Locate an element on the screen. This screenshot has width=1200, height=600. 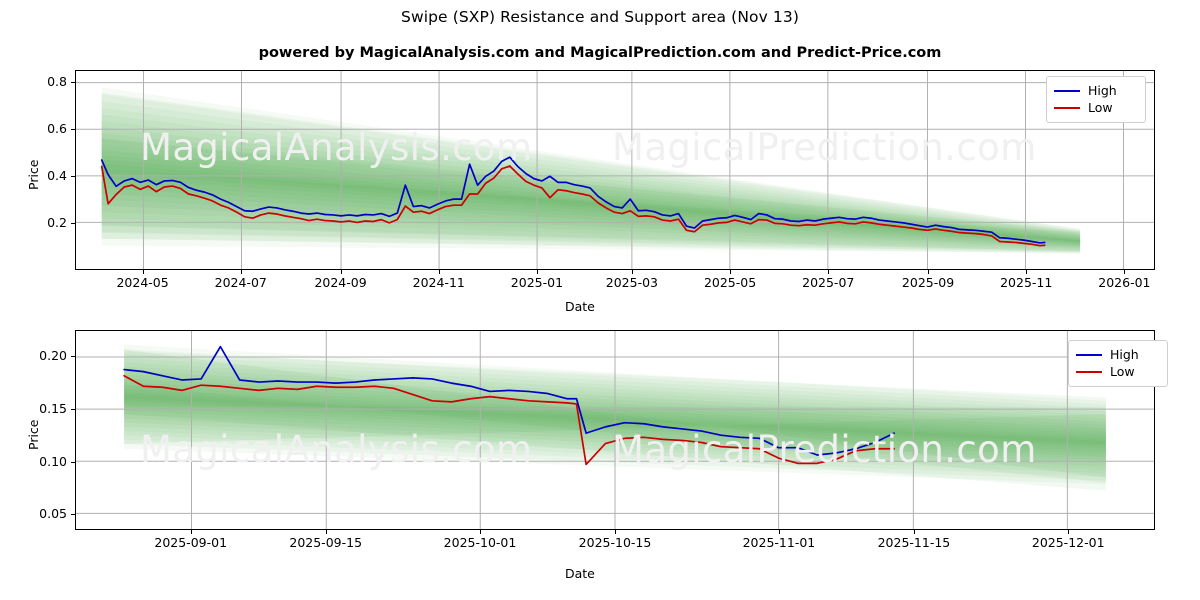
y-tick-label: 0.8 is located at coordinates (57, 81).